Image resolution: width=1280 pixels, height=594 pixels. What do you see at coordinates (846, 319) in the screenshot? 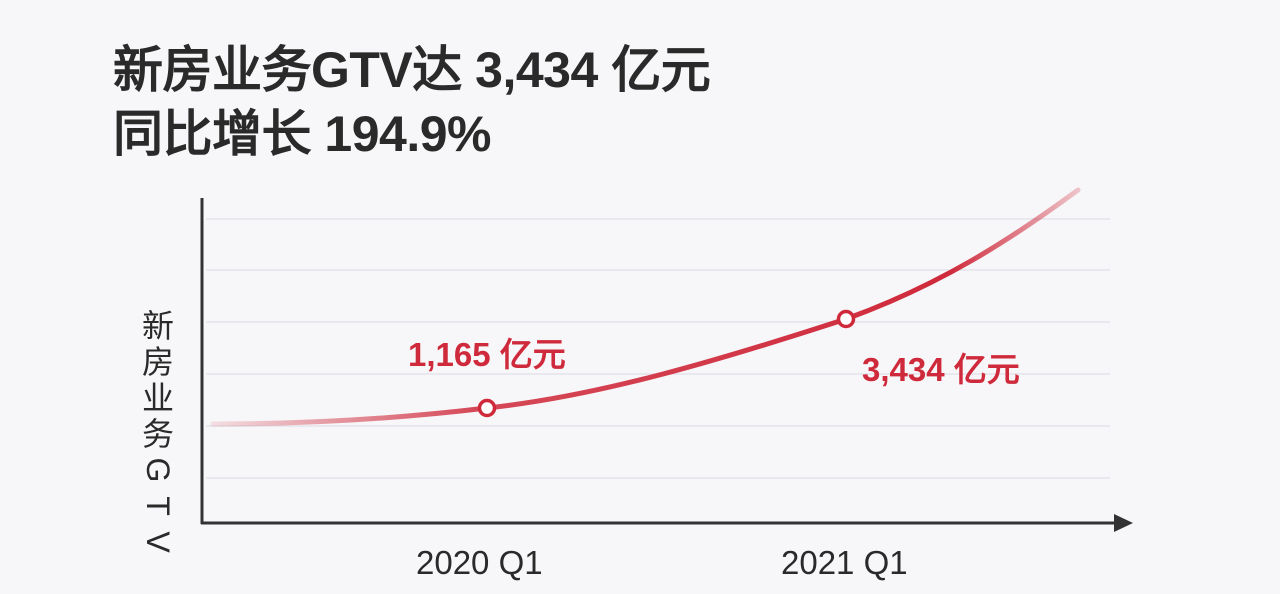
I see `point-2021q1` at bounding box center [846, 319].